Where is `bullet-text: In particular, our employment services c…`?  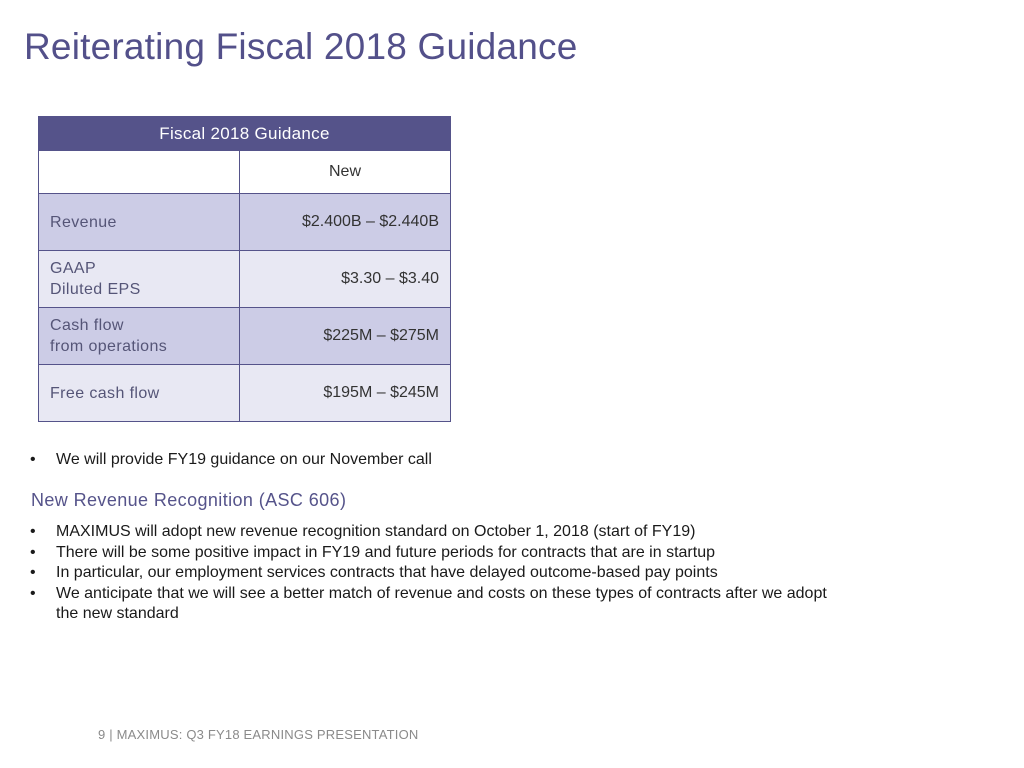 bullet-text: In particular, our employment services c… is located at coordinates (387, 572).